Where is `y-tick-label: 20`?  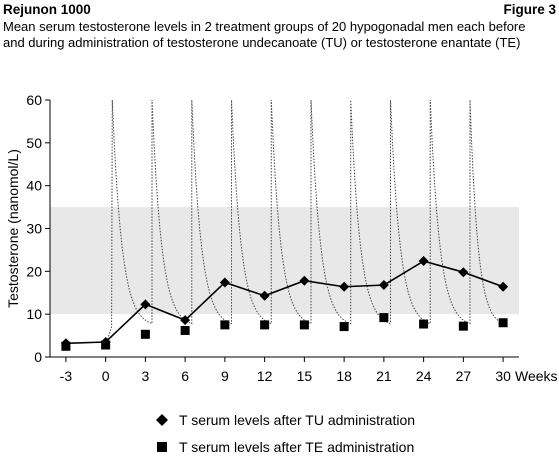 y-tick-label: 20 is located at coordinates (34, 271).